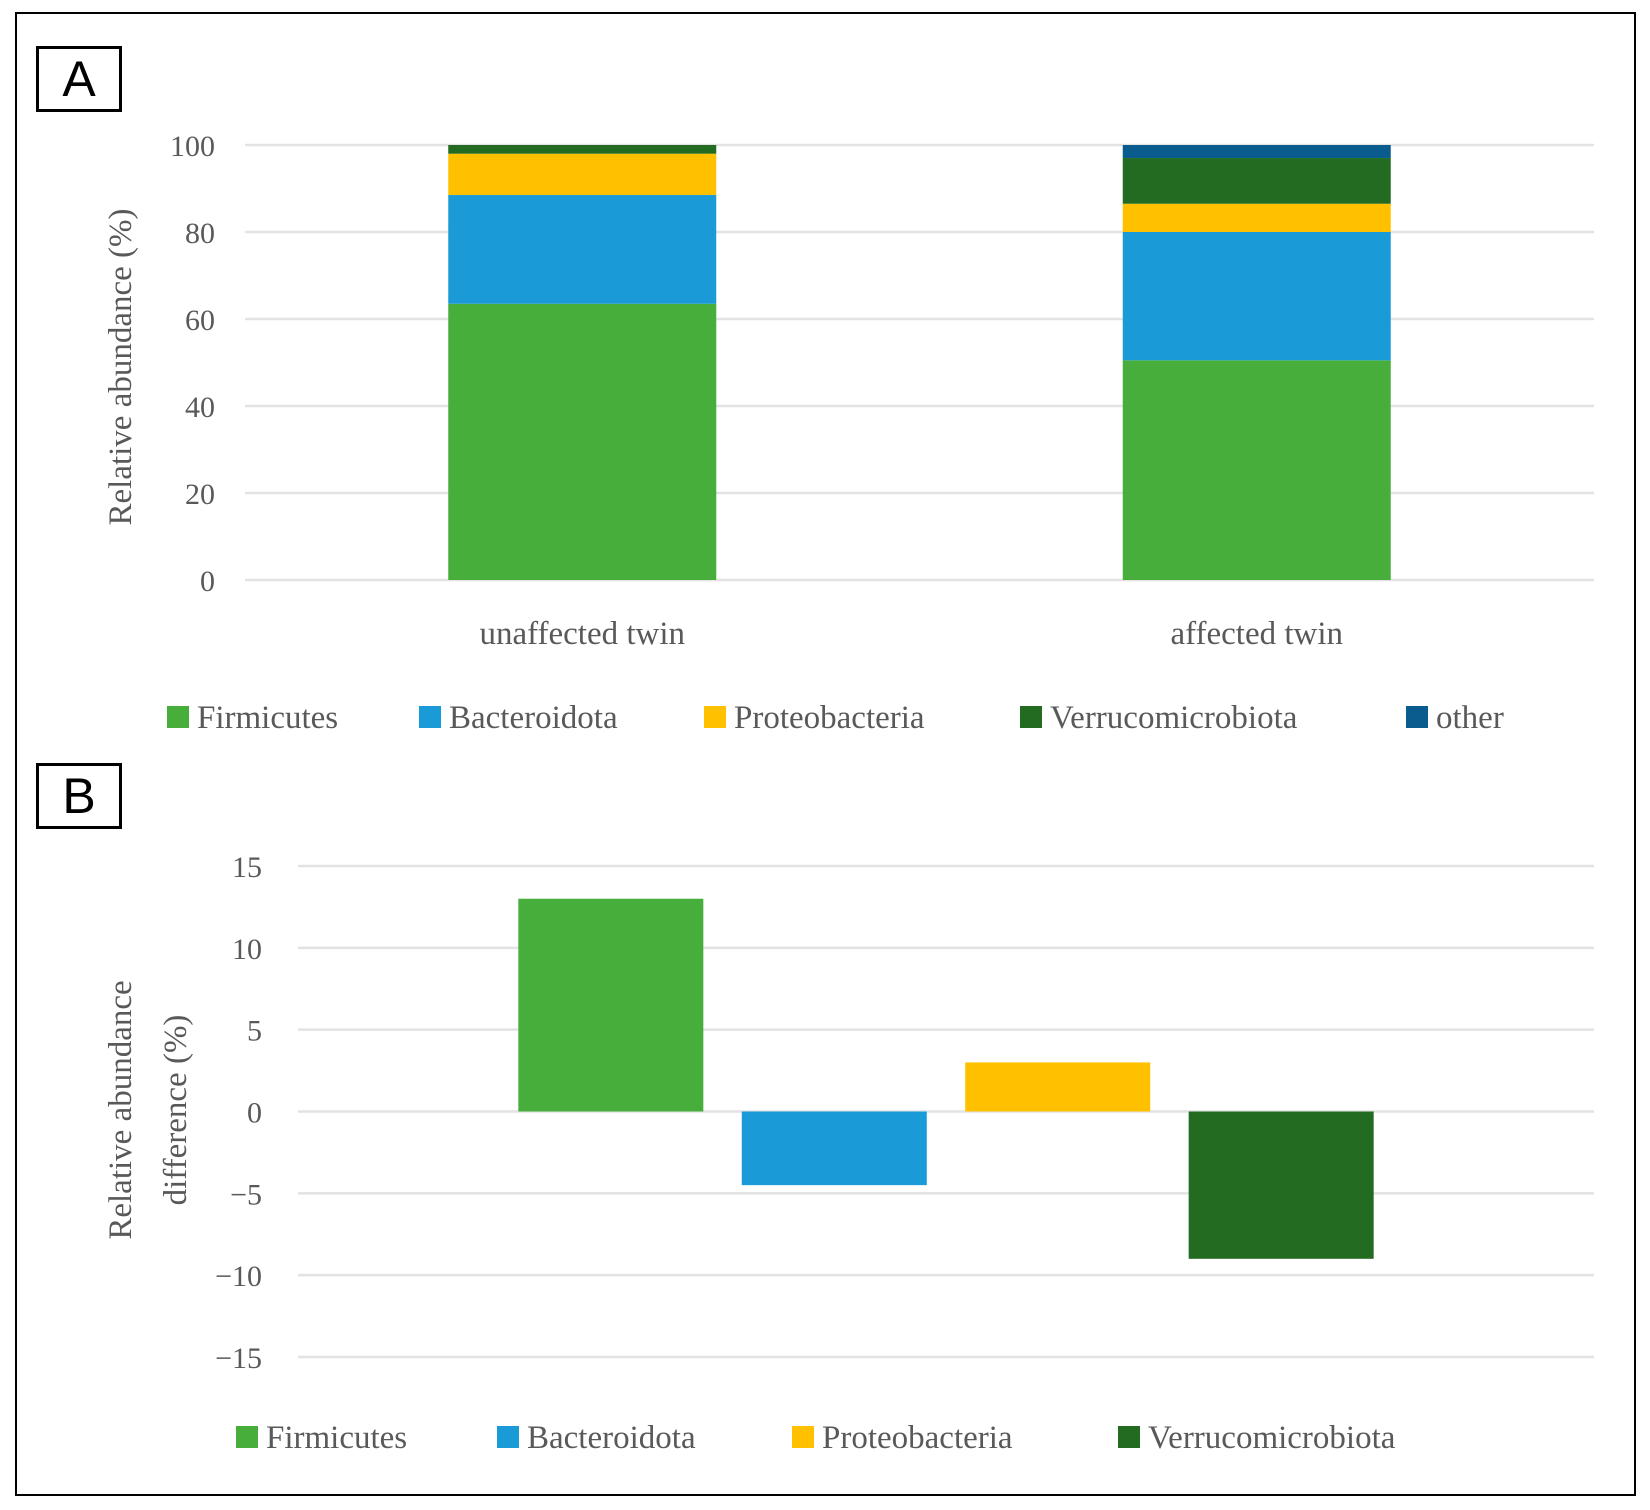  What do you see at coordinates (946, 1078) in the screenshot?
I see `chart-b-bars` at bounding box center [946, 1078].